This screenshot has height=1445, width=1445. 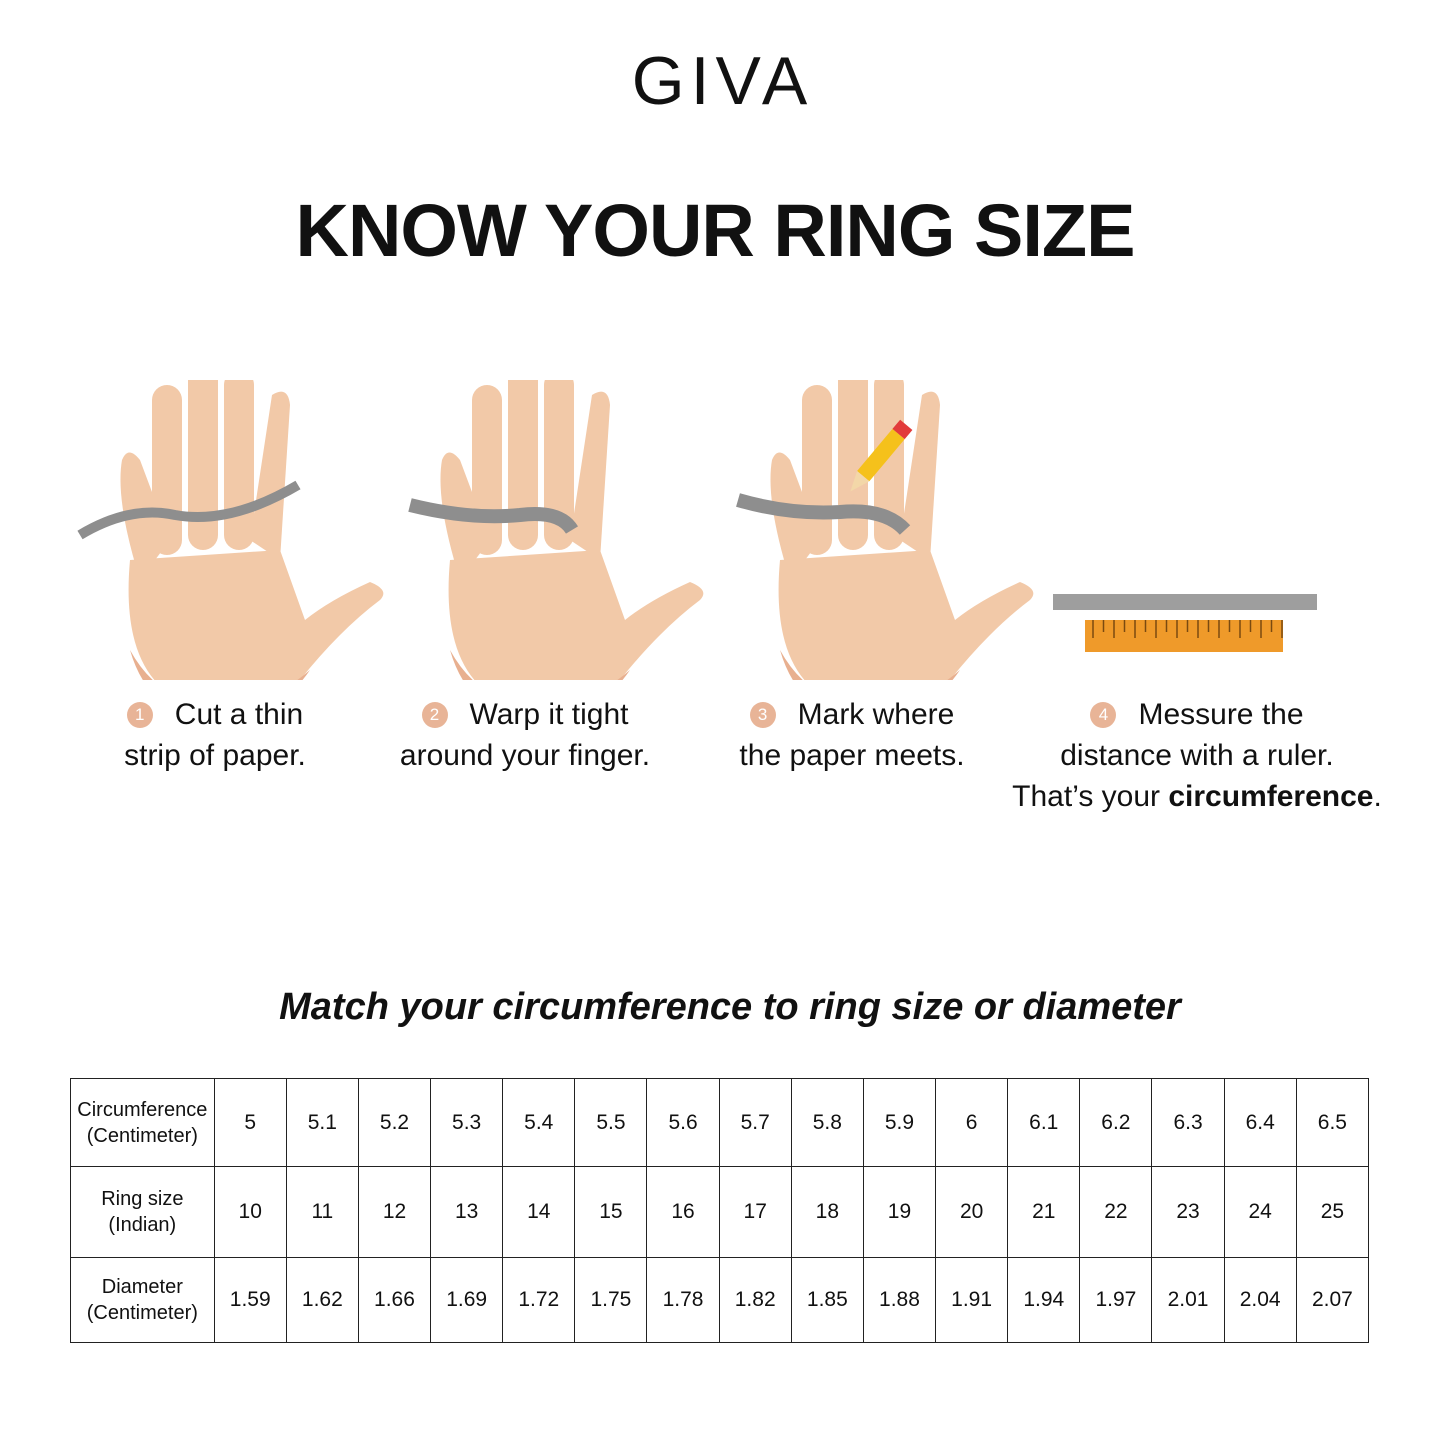 What do you see at coordinates (971, 1122) in the screenshot?
I see `cell-text: 6` at bounding box center [971, 1122].